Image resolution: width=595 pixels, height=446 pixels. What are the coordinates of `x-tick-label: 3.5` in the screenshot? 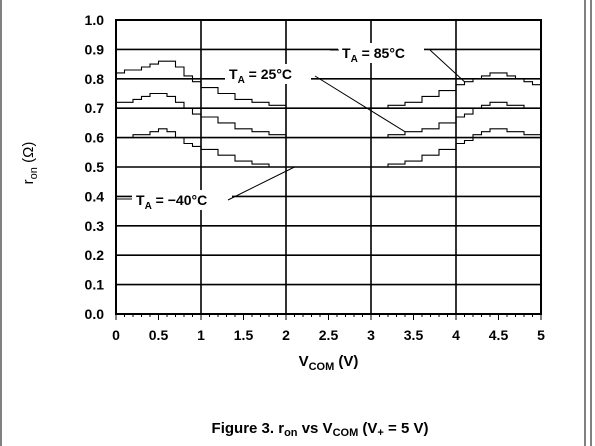 It's located at (414, 335).